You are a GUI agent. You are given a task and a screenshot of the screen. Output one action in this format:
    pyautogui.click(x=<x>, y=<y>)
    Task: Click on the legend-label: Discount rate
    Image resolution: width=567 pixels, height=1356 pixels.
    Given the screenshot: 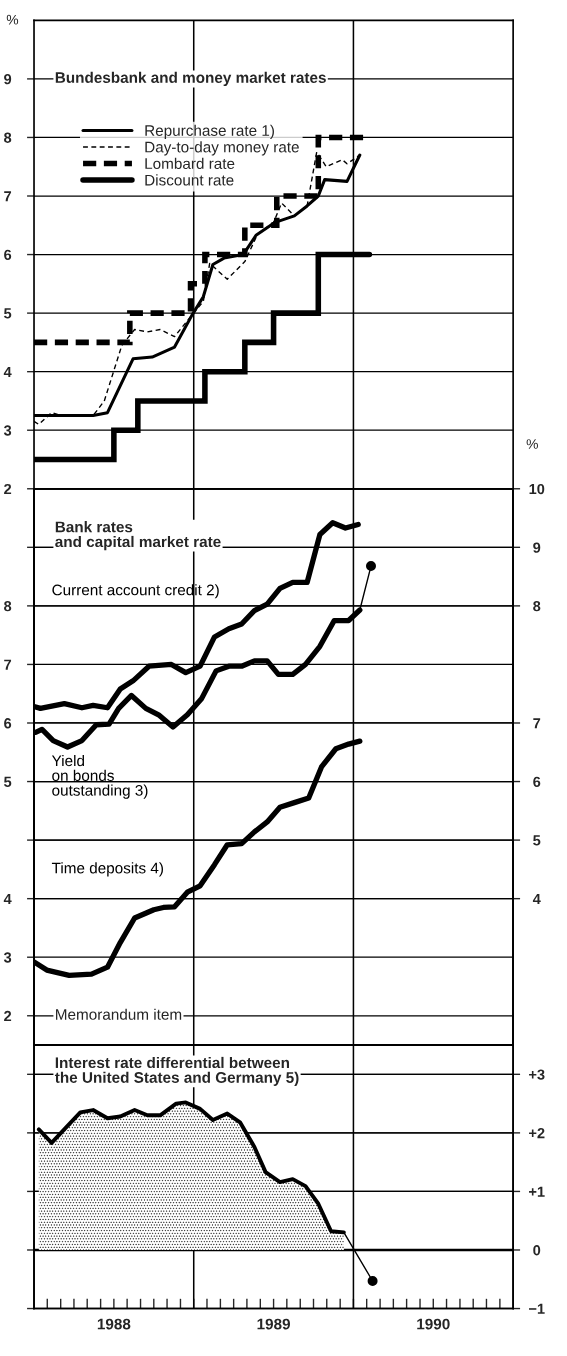 What is the action you would take?
    pyautogui.click(x=189, y=180)
    